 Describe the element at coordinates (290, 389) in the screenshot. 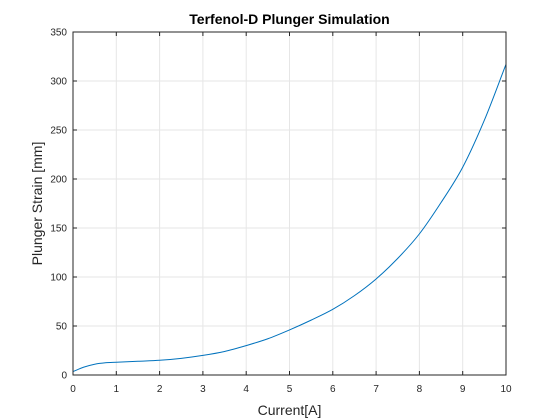

I see `x-tick-label: 5` at that location.